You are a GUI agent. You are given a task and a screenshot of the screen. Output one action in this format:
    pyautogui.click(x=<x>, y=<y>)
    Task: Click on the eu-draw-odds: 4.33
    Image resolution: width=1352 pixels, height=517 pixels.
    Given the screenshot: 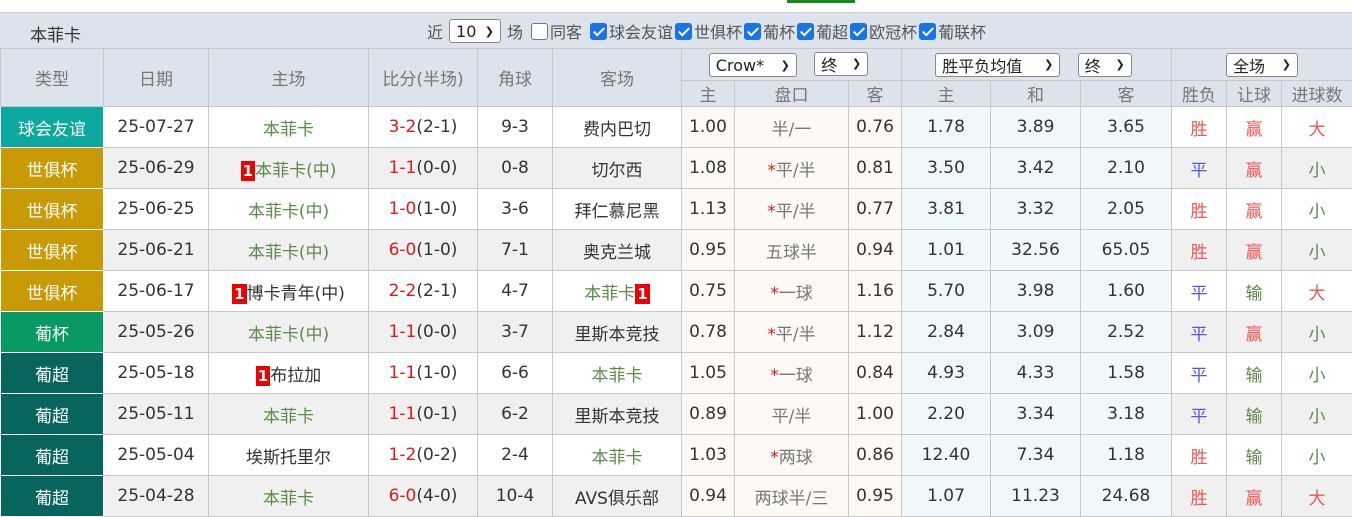 What is the action you would take?
    pyautogui.click(x=1036, y=373)
    